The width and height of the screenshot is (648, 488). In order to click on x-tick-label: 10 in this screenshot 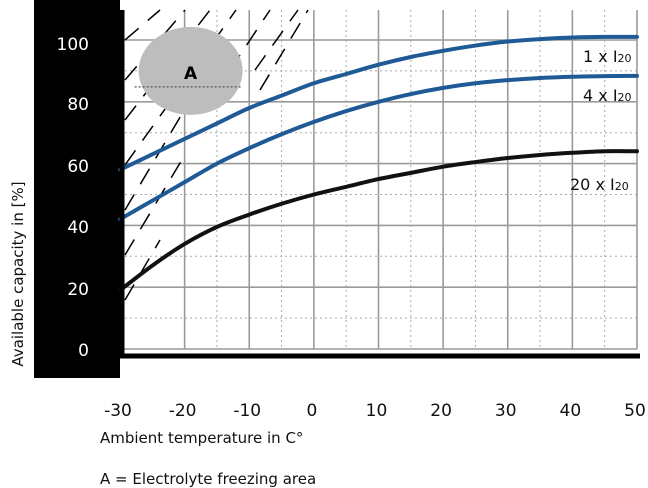, I will do `click(377, 411)`.